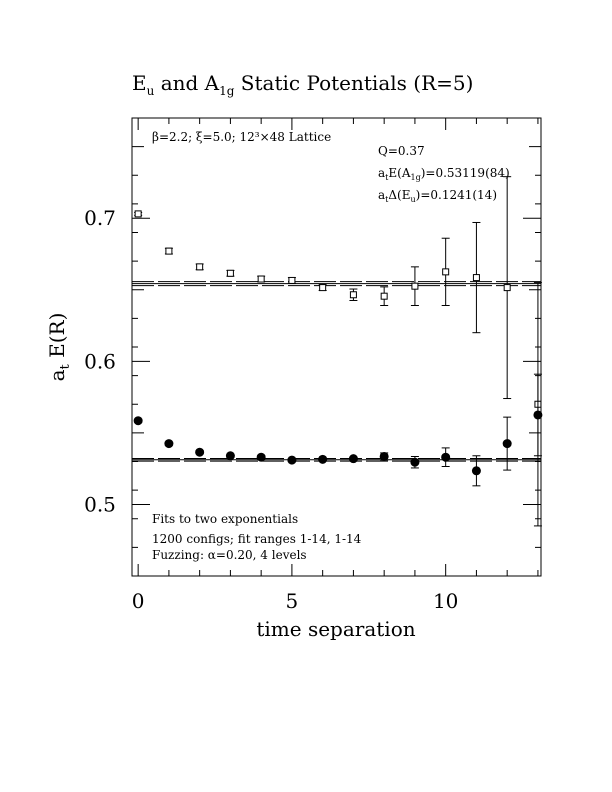 The height and width of the screenshot is (792, 612). I want to click on x-axis-label: time separation, so click(335, 629).